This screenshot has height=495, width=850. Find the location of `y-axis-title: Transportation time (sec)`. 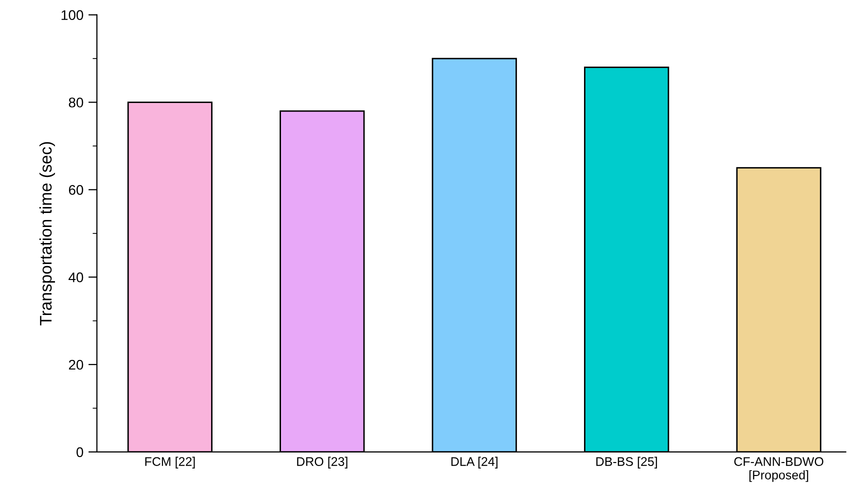

y-axis-title: Transportation time (sec) is located at coordinates (47, 234).